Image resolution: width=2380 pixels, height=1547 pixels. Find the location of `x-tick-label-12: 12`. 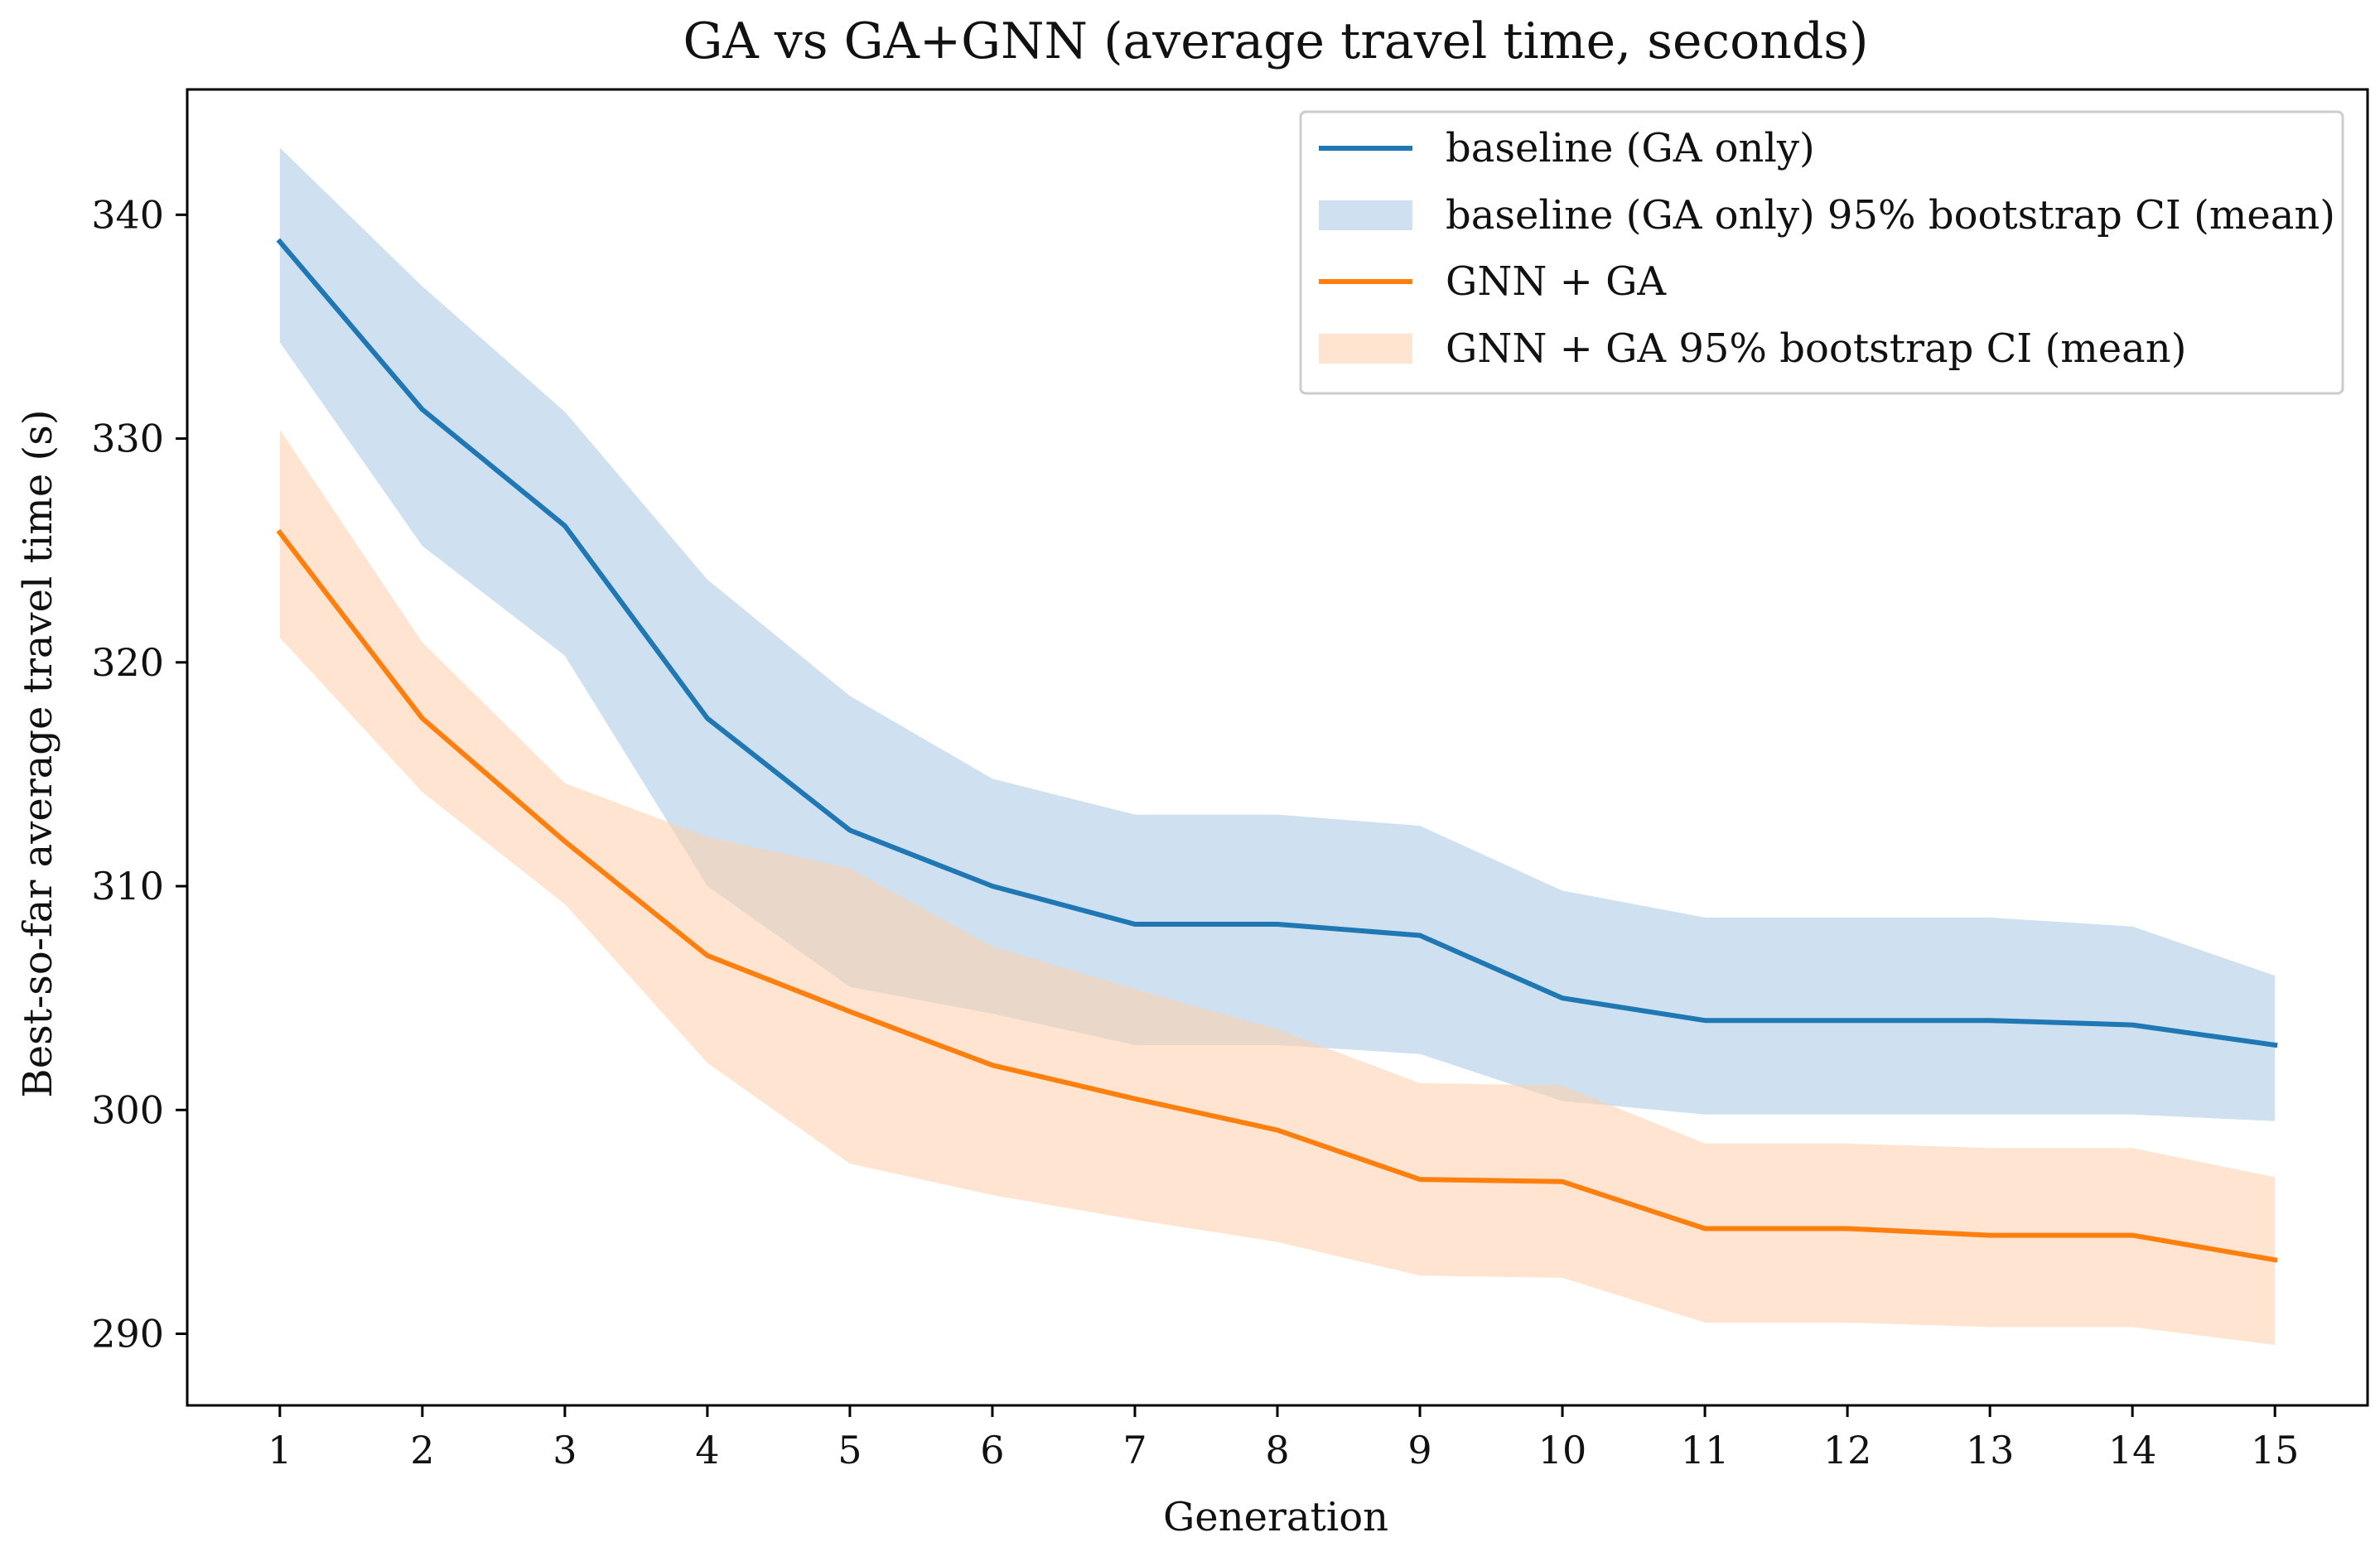

x-tick-label-12: 12 is located at coordinates (1847, 1450).